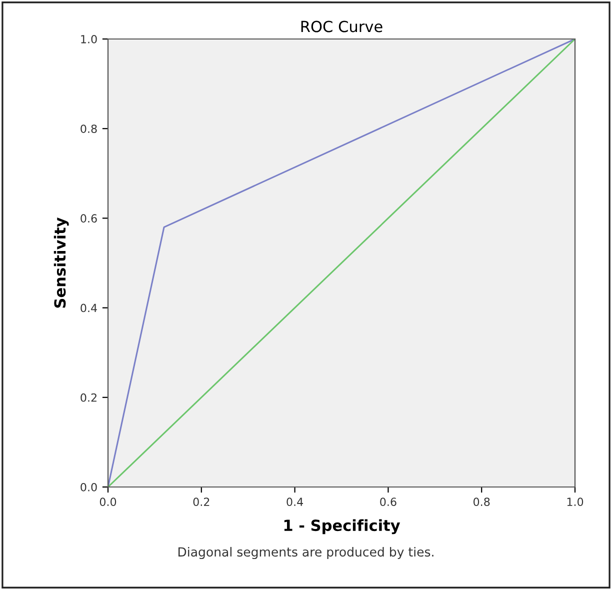  I want to click on text: Diagonal segments are produced by ties., so click(306, 553).